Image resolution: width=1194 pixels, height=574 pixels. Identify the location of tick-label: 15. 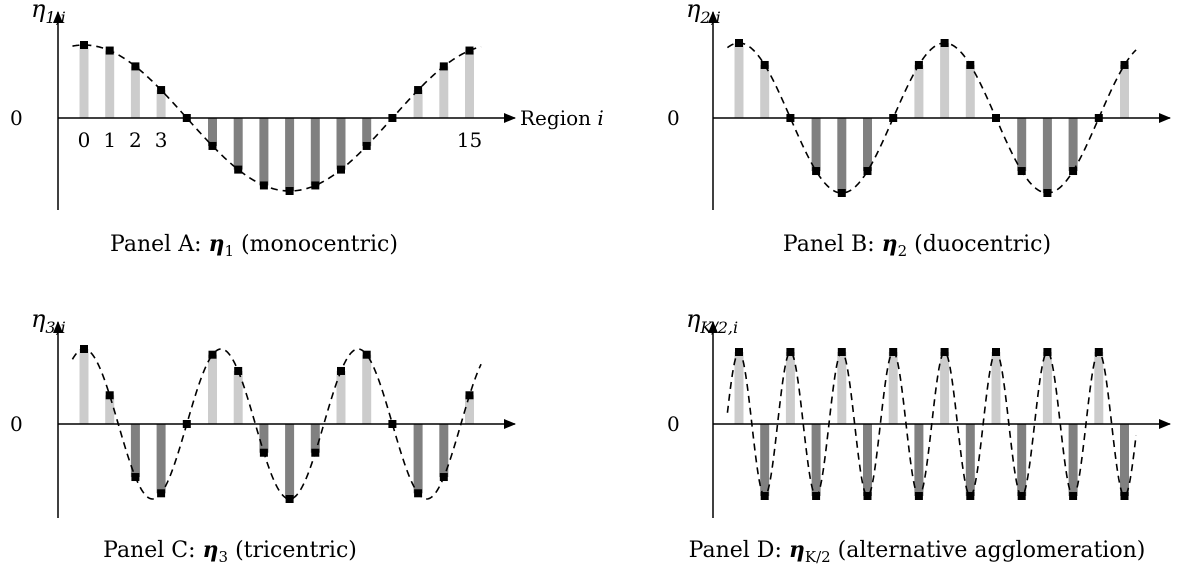
(469, 140).